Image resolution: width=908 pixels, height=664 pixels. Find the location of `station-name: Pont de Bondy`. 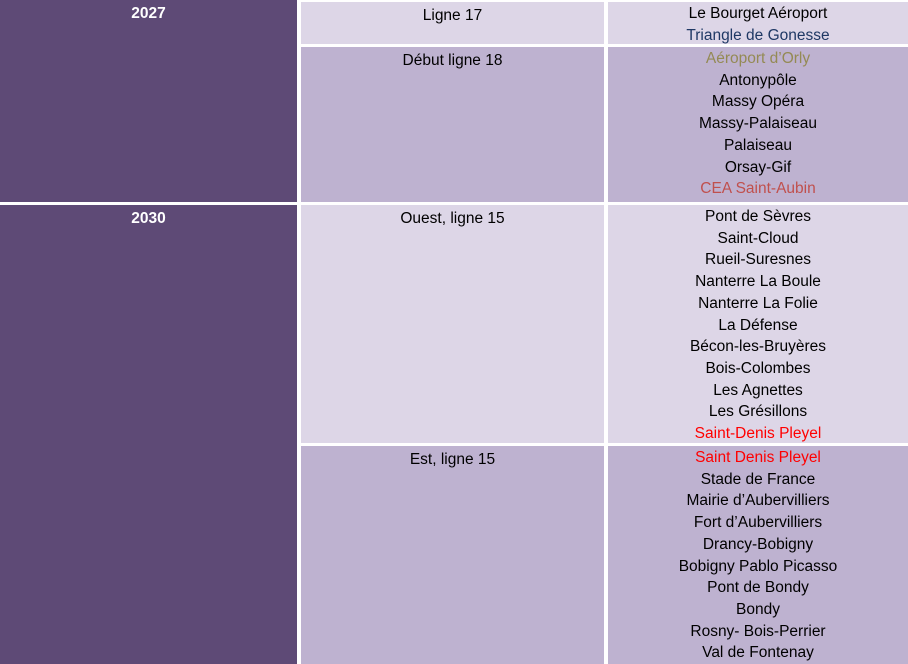

station-name: Pont de Bondy is located at coordinates (758, 588).